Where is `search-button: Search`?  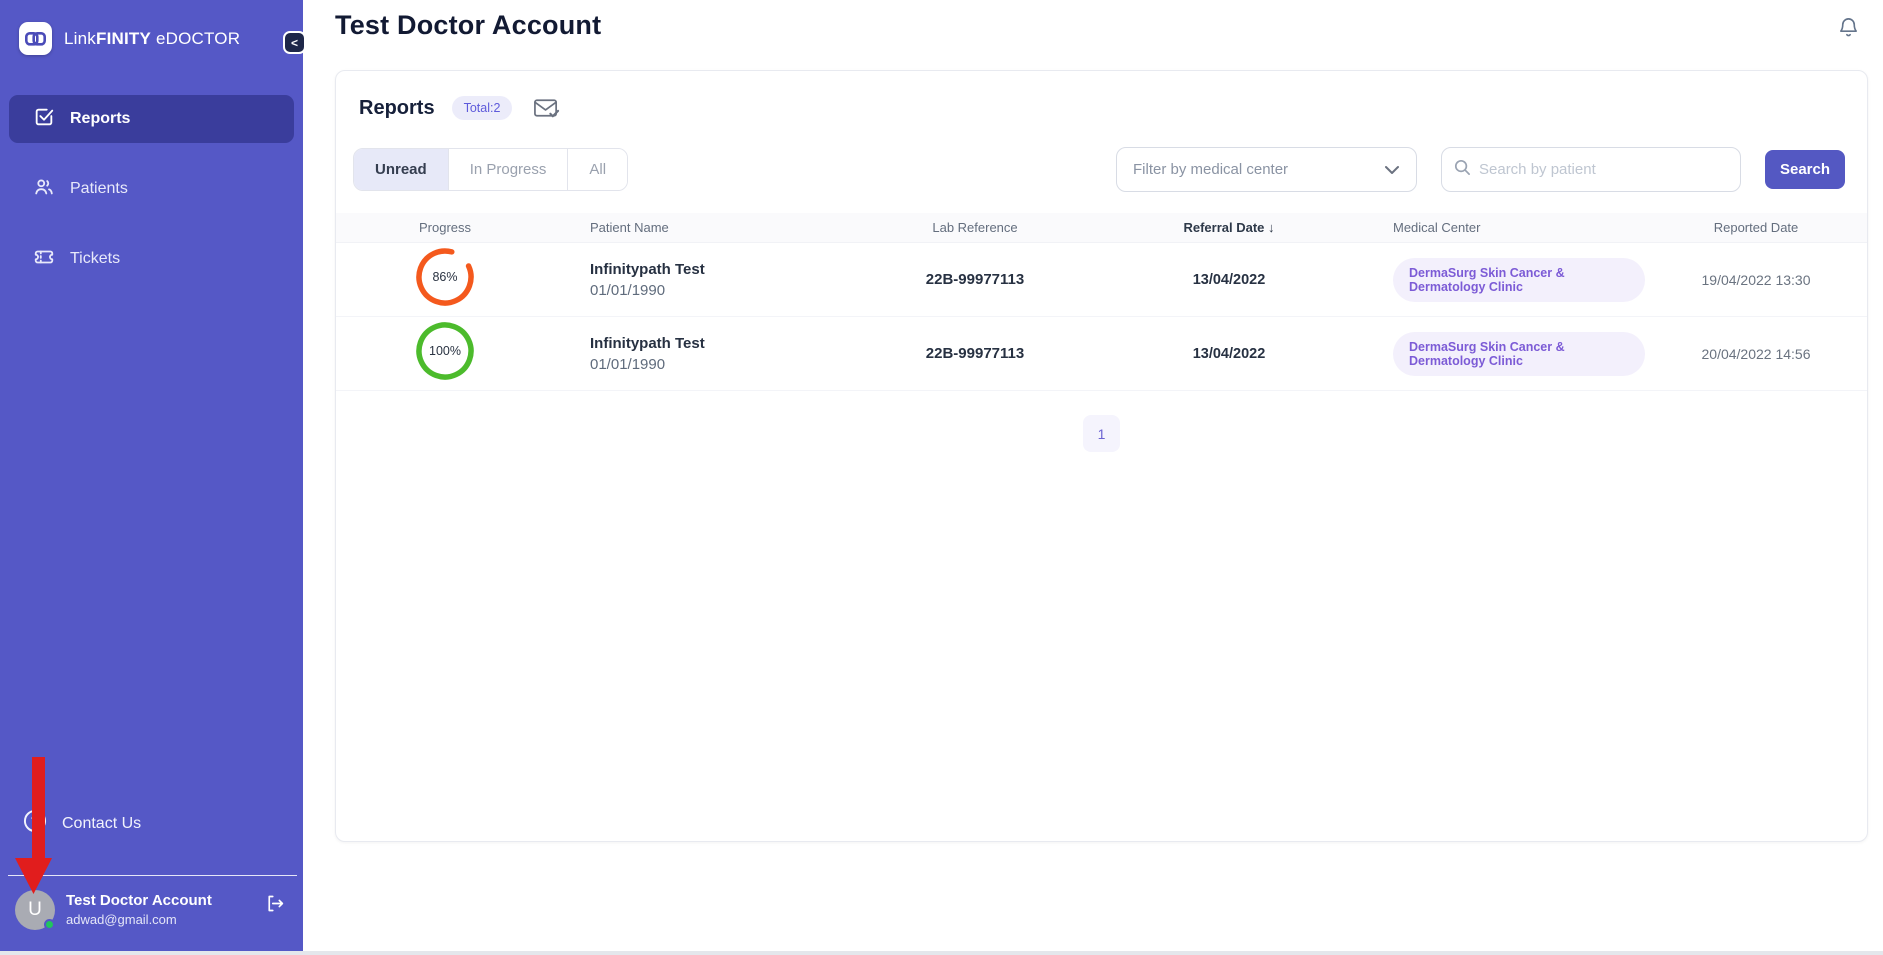 search-button: Search is located at coordinates (1805, 169).